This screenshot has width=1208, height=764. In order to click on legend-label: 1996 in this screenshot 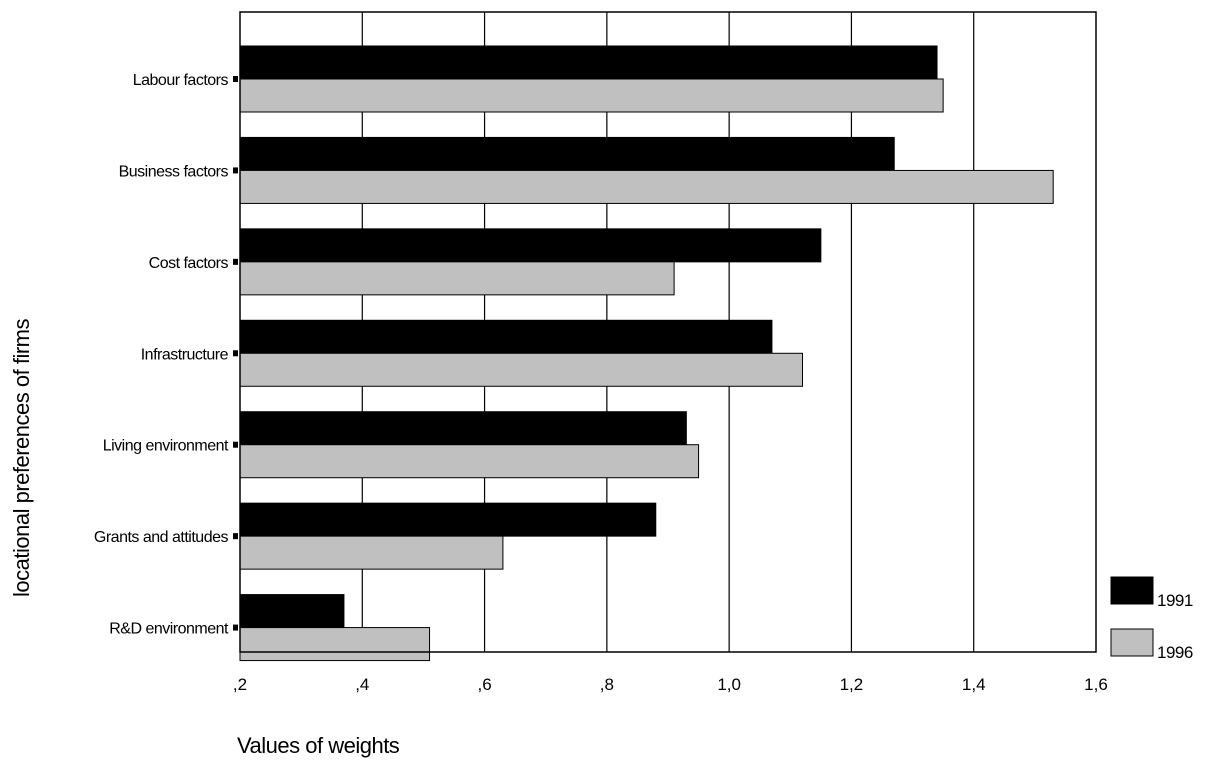, I will do `click(1175, 652)`.